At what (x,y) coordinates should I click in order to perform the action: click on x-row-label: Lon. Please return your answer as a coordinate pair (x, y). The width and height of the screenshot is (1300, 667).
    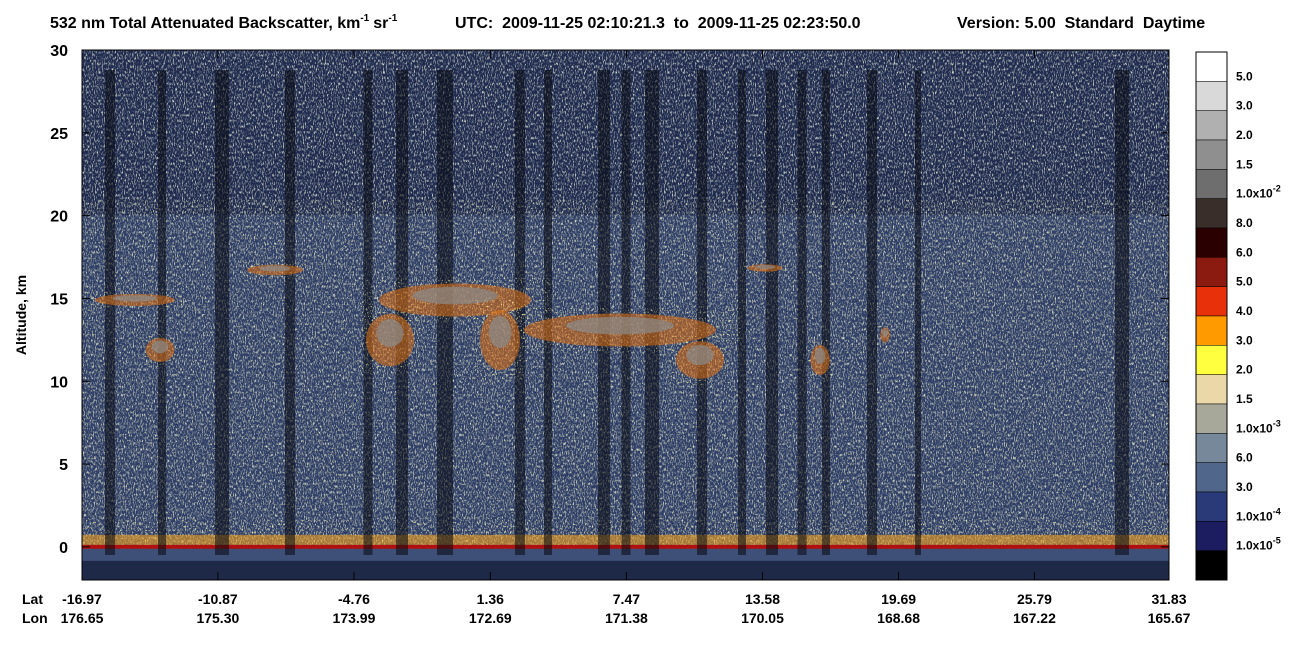
    Looking at the image, I should click on (35, 618).